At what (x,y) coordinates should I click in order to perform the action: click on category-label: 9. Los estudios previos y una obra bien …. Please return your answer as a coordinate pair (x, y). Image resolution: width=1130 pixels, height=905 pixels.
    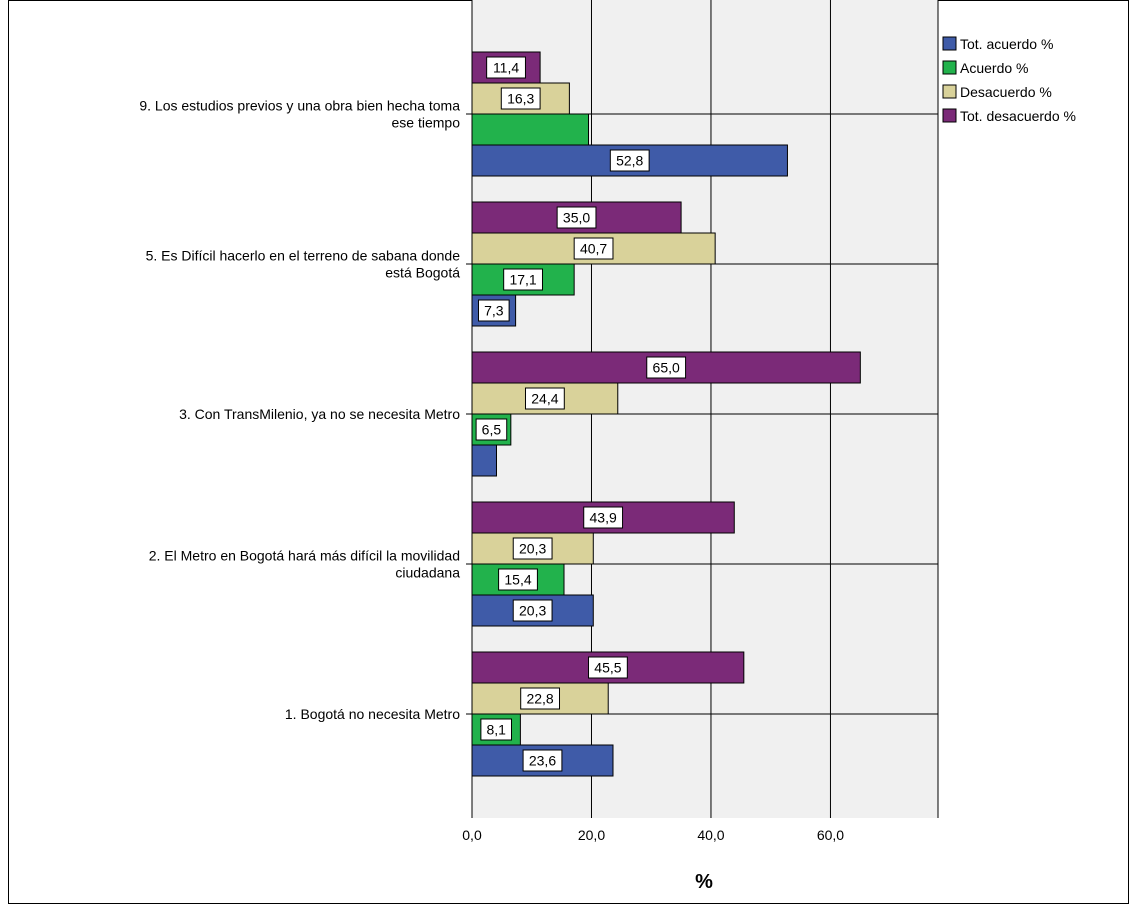
    Looking at the image, I should click on (299, 114).